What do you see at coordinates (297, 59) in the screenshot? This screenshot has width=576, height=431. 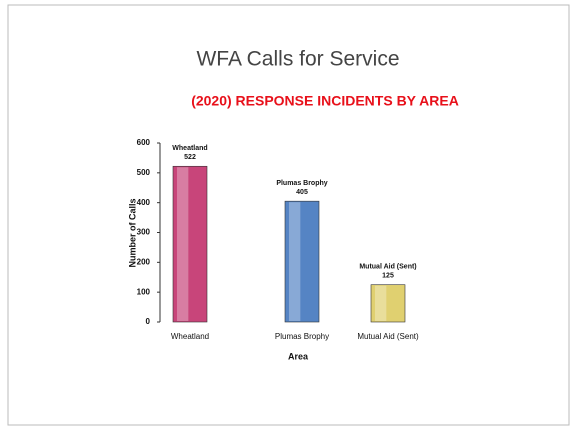 I see `chart-title: WFA Calls for Service` at bounding box center [297, 59].